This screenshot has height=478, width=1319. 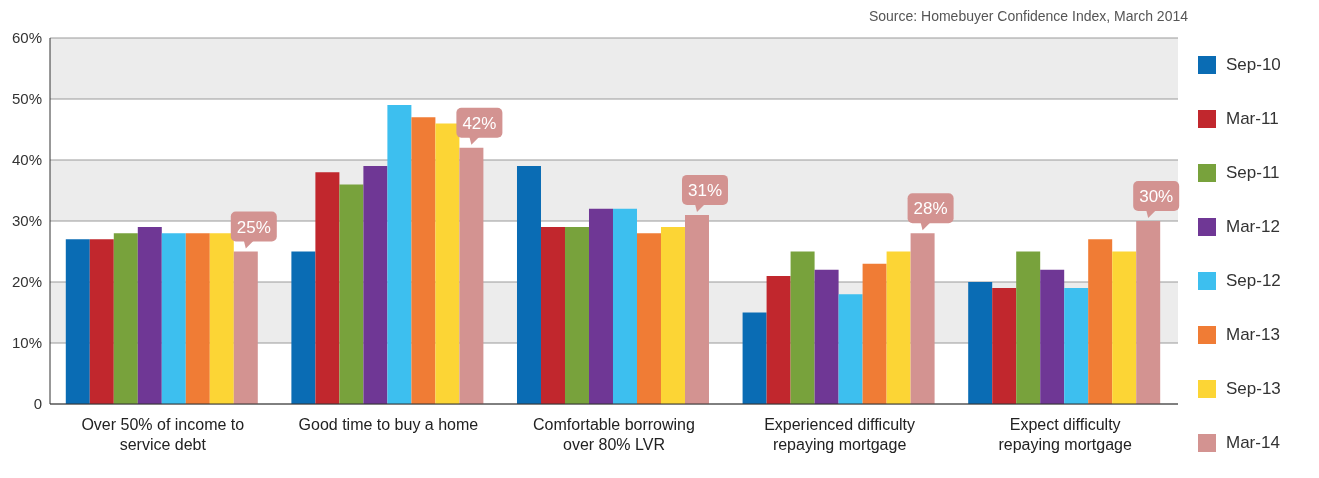 What do you see at coordinates (930, 209) in the screenshot?
I see `data-label: 28%` at bounding box center [930, 209].